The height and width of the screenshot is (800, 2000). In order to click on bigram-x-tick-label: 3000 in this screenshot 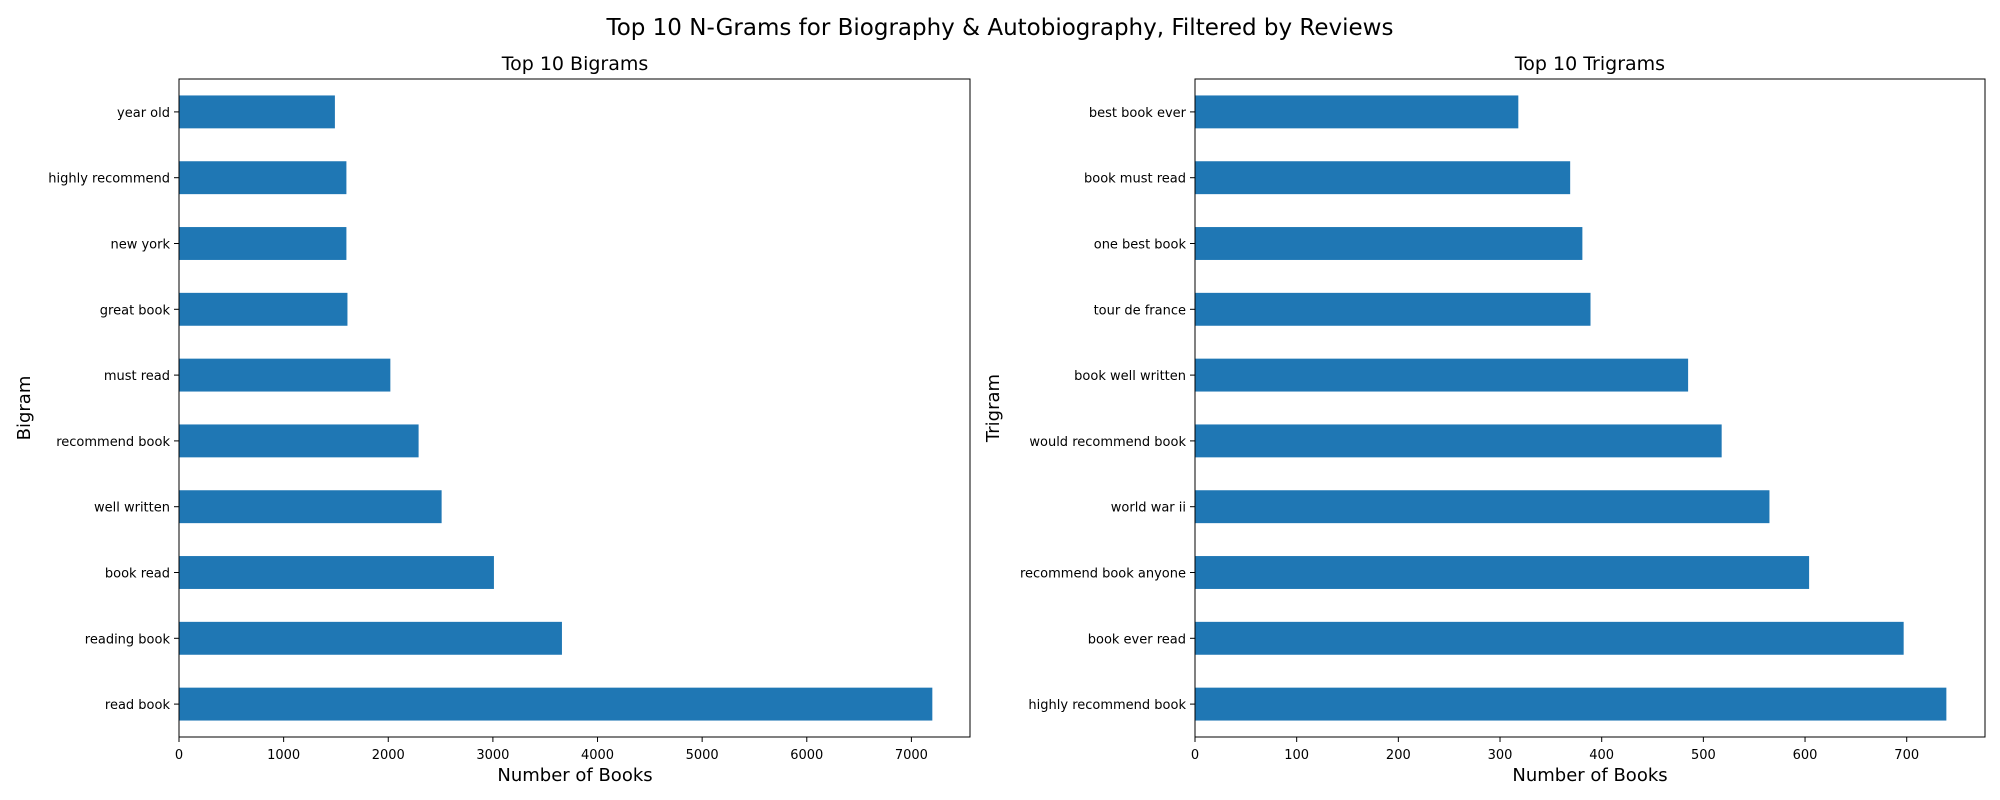, I will do `click(492, 755)`.